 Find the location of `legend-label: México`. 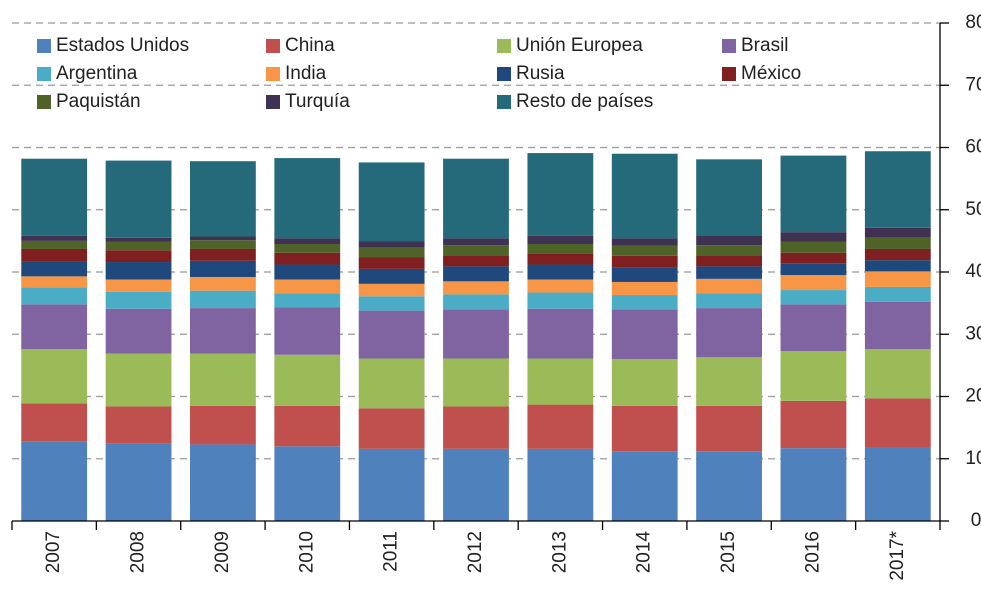

legend-label: México is located at coordinates (771, 73).